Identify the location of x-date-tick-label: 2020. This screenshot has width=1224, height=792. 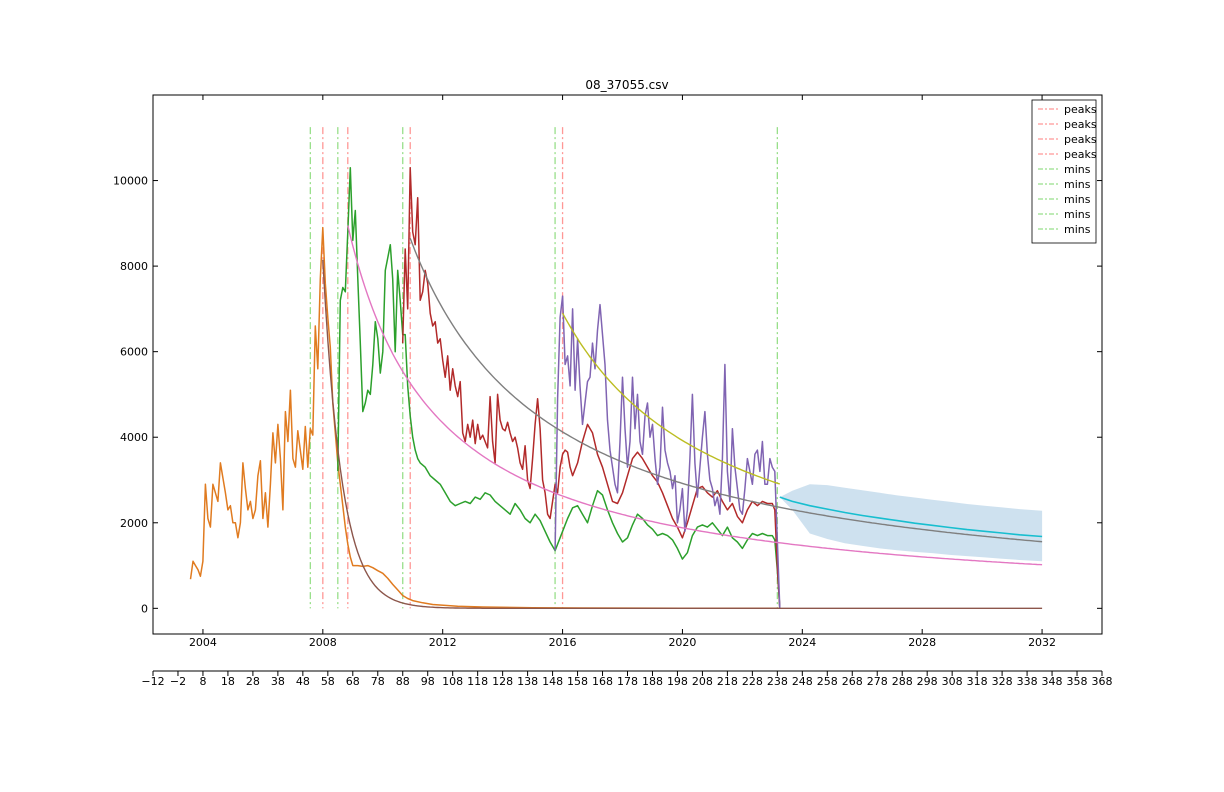
(682, 642).